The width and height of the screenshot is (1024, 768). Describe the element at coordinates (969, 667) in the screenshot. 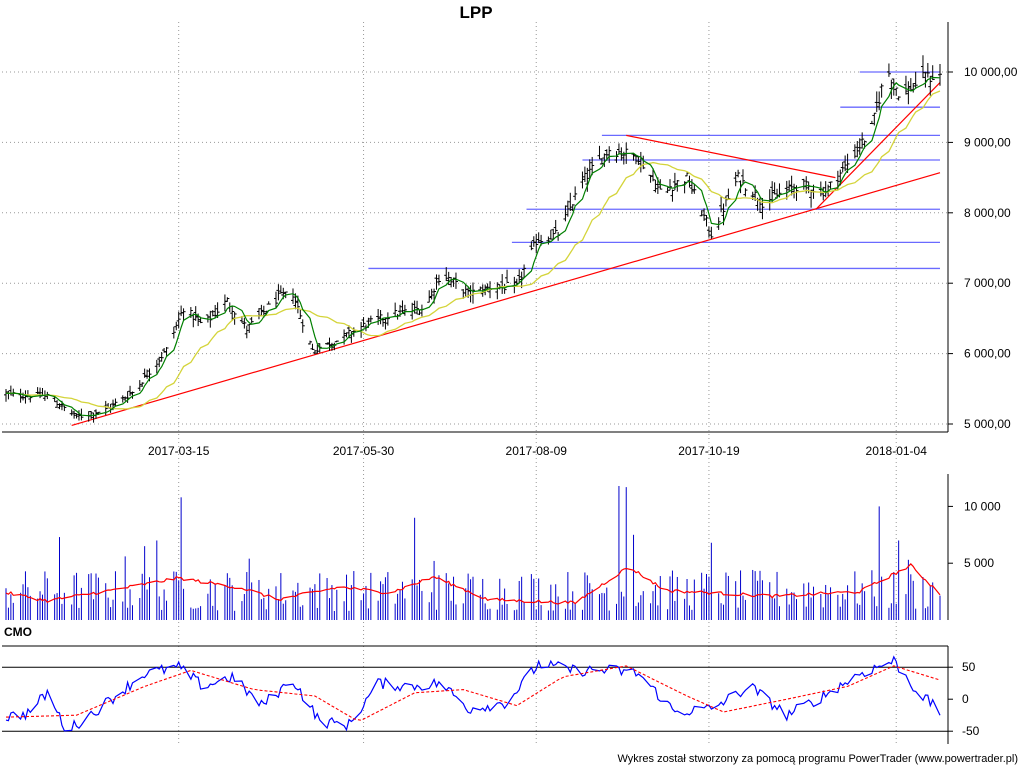

I see `cmo-y-label-0: 50` at that location.